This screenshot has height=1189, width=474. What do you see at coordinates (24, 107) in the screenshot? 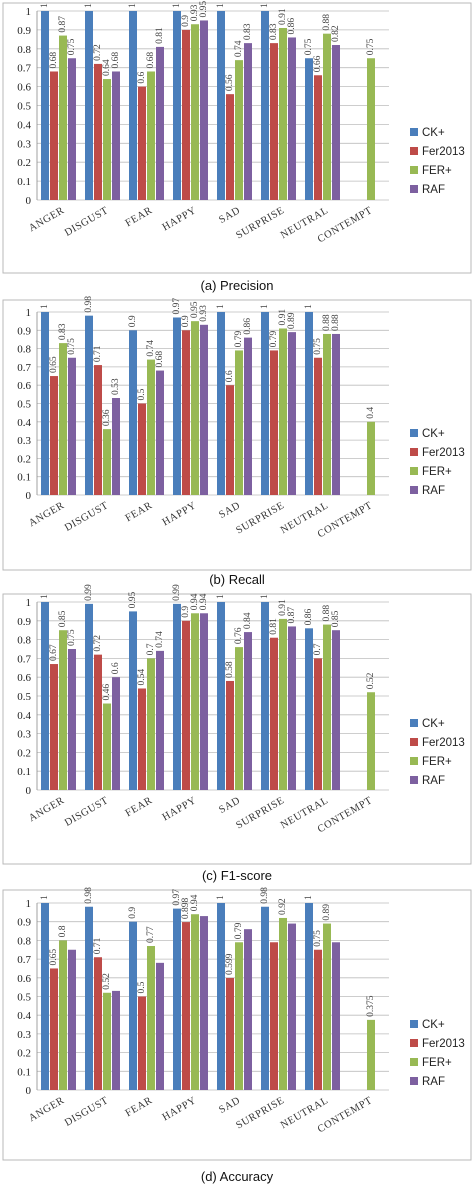
I see `y-tick-label: 0.5` at bounding box center [24, 107].